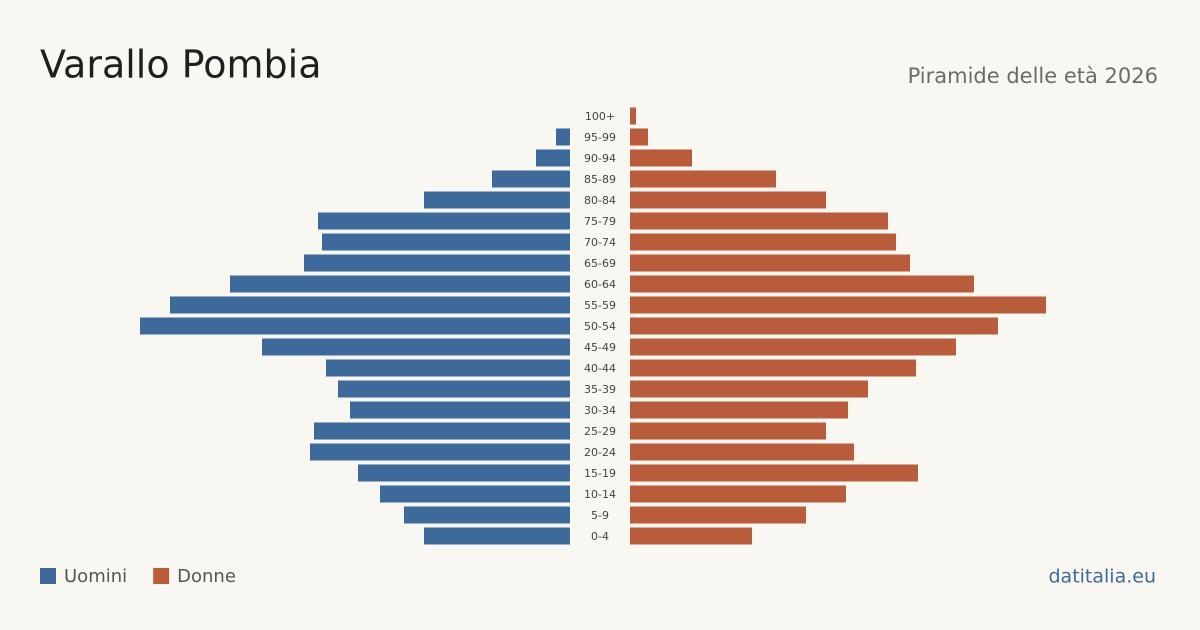 This screenshot has width=1200, height=630. What do you see at coordinates (600, 116) in the screenshot?
I see `age-label: 100+` at bounding box center [600, 116].